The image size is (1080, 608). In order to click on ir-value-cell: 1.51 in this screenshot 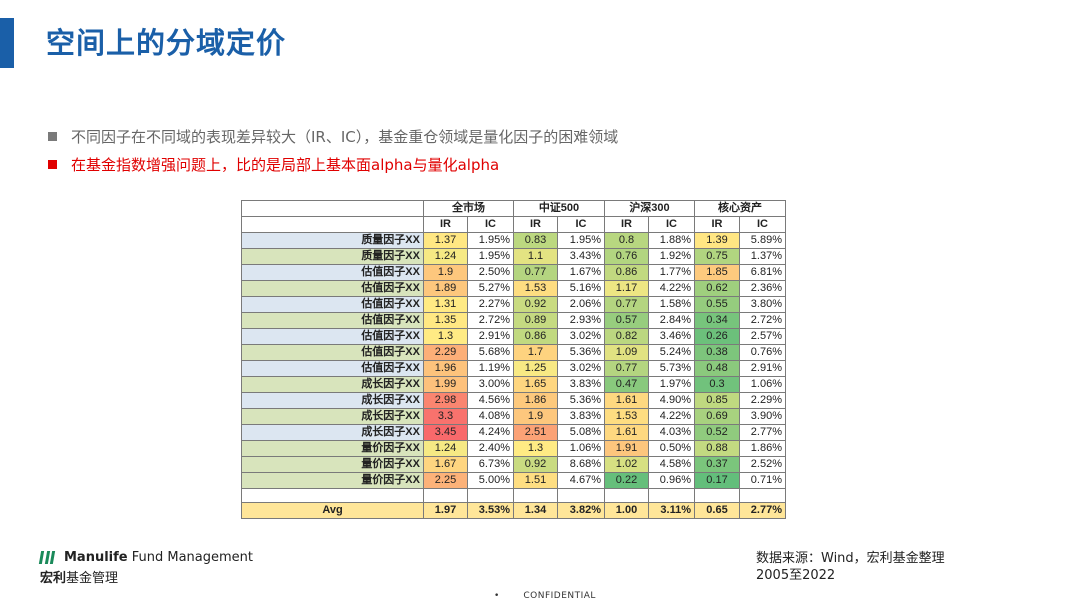, I will do `click(535, 480)`.